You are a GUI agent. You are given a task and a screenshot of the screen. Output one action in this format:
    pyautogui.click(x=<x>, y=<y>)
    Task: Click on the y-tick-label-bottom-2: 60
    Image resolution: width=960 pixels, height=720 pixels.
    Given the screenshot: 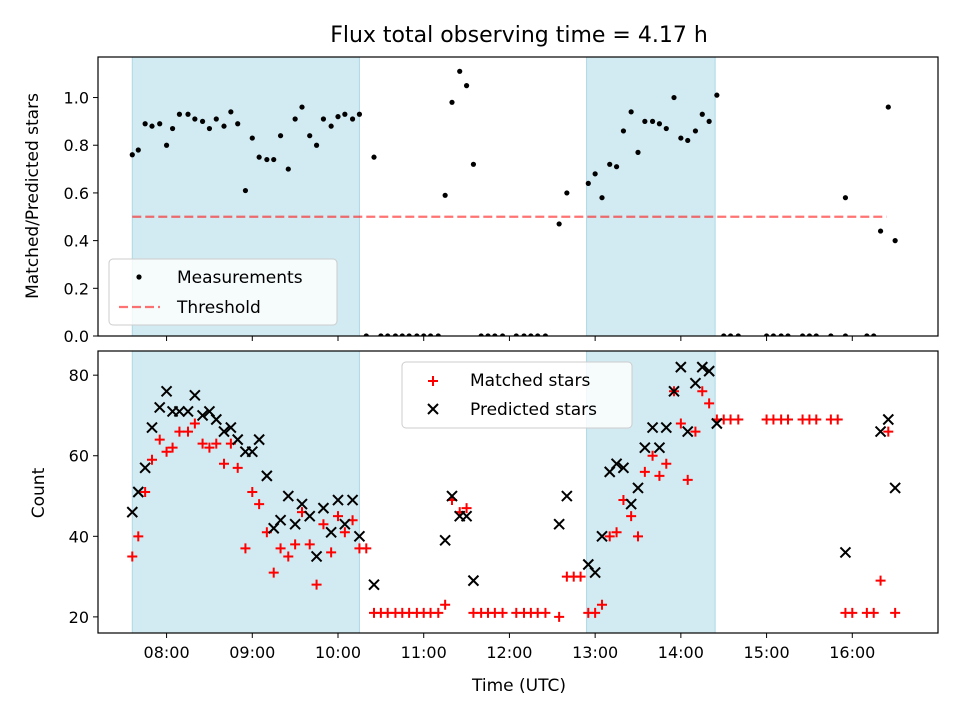 What is the action you would take?
    pyautogui.click(x=79, y=456)
    